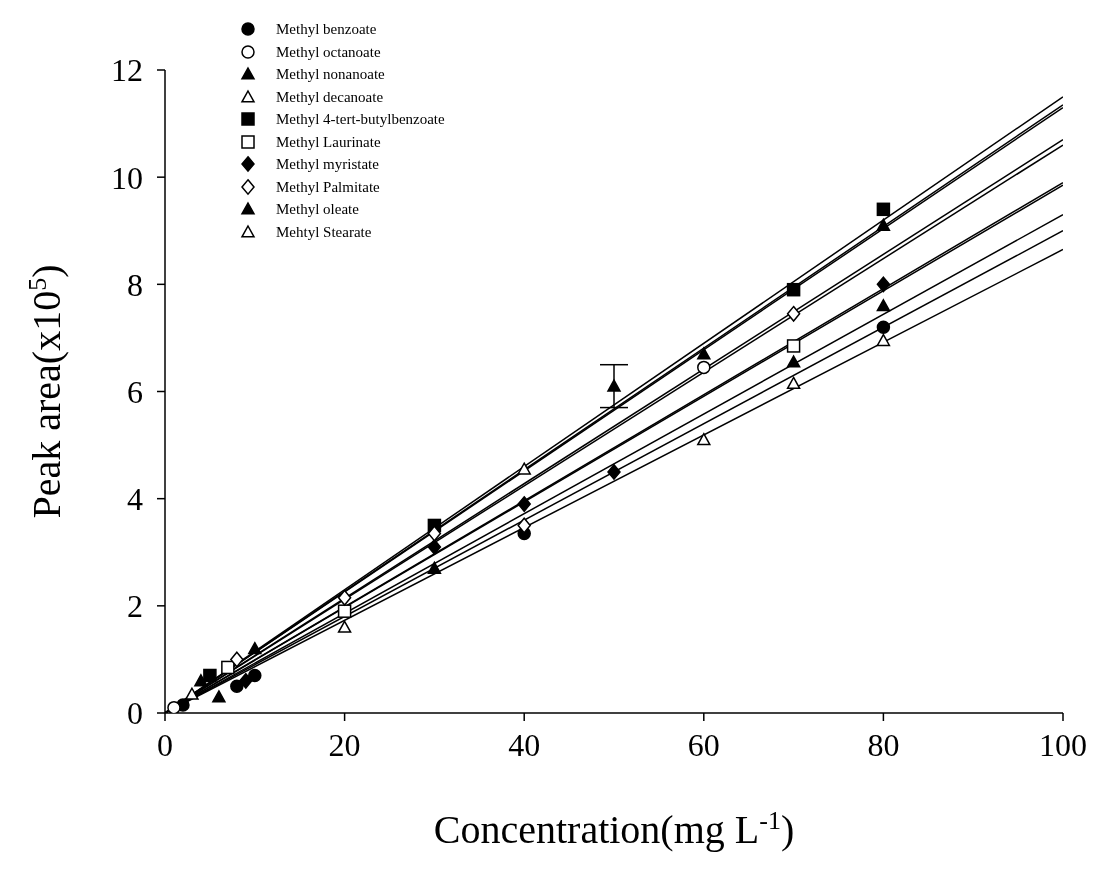 Image resolution: width=1107 pixels, height=871 pixels. What do you see at coordinates (135, 713) in the screenshot?
I see `y-tick-label: 0` at bounding box center [135, 713].